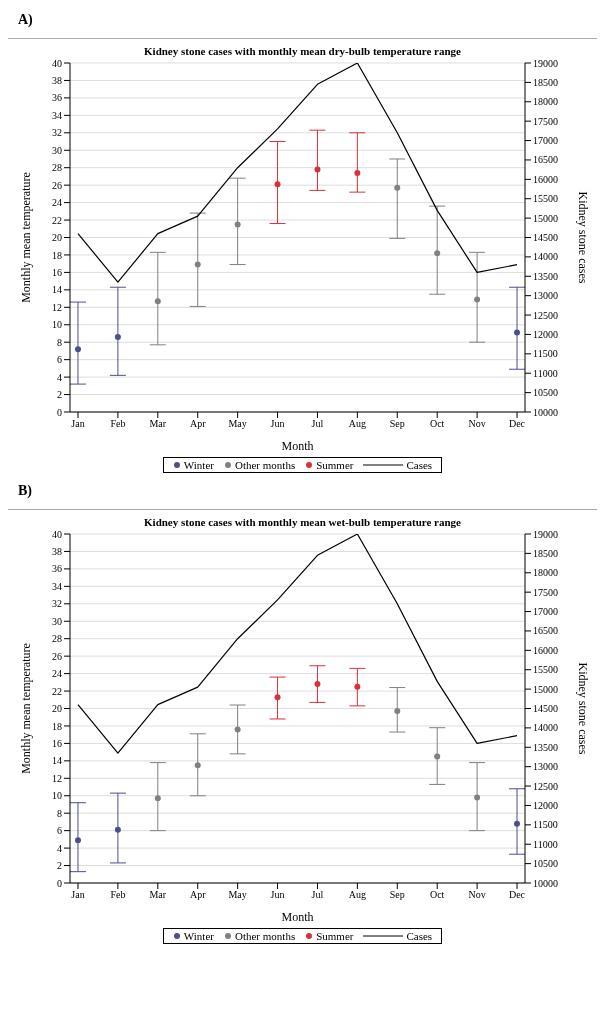 The width and height of the screenshot is (605, 1036). Describe the element at coordinates (545, 747) in the screenshot. I see `y2-tick-label: 13500` at that location.